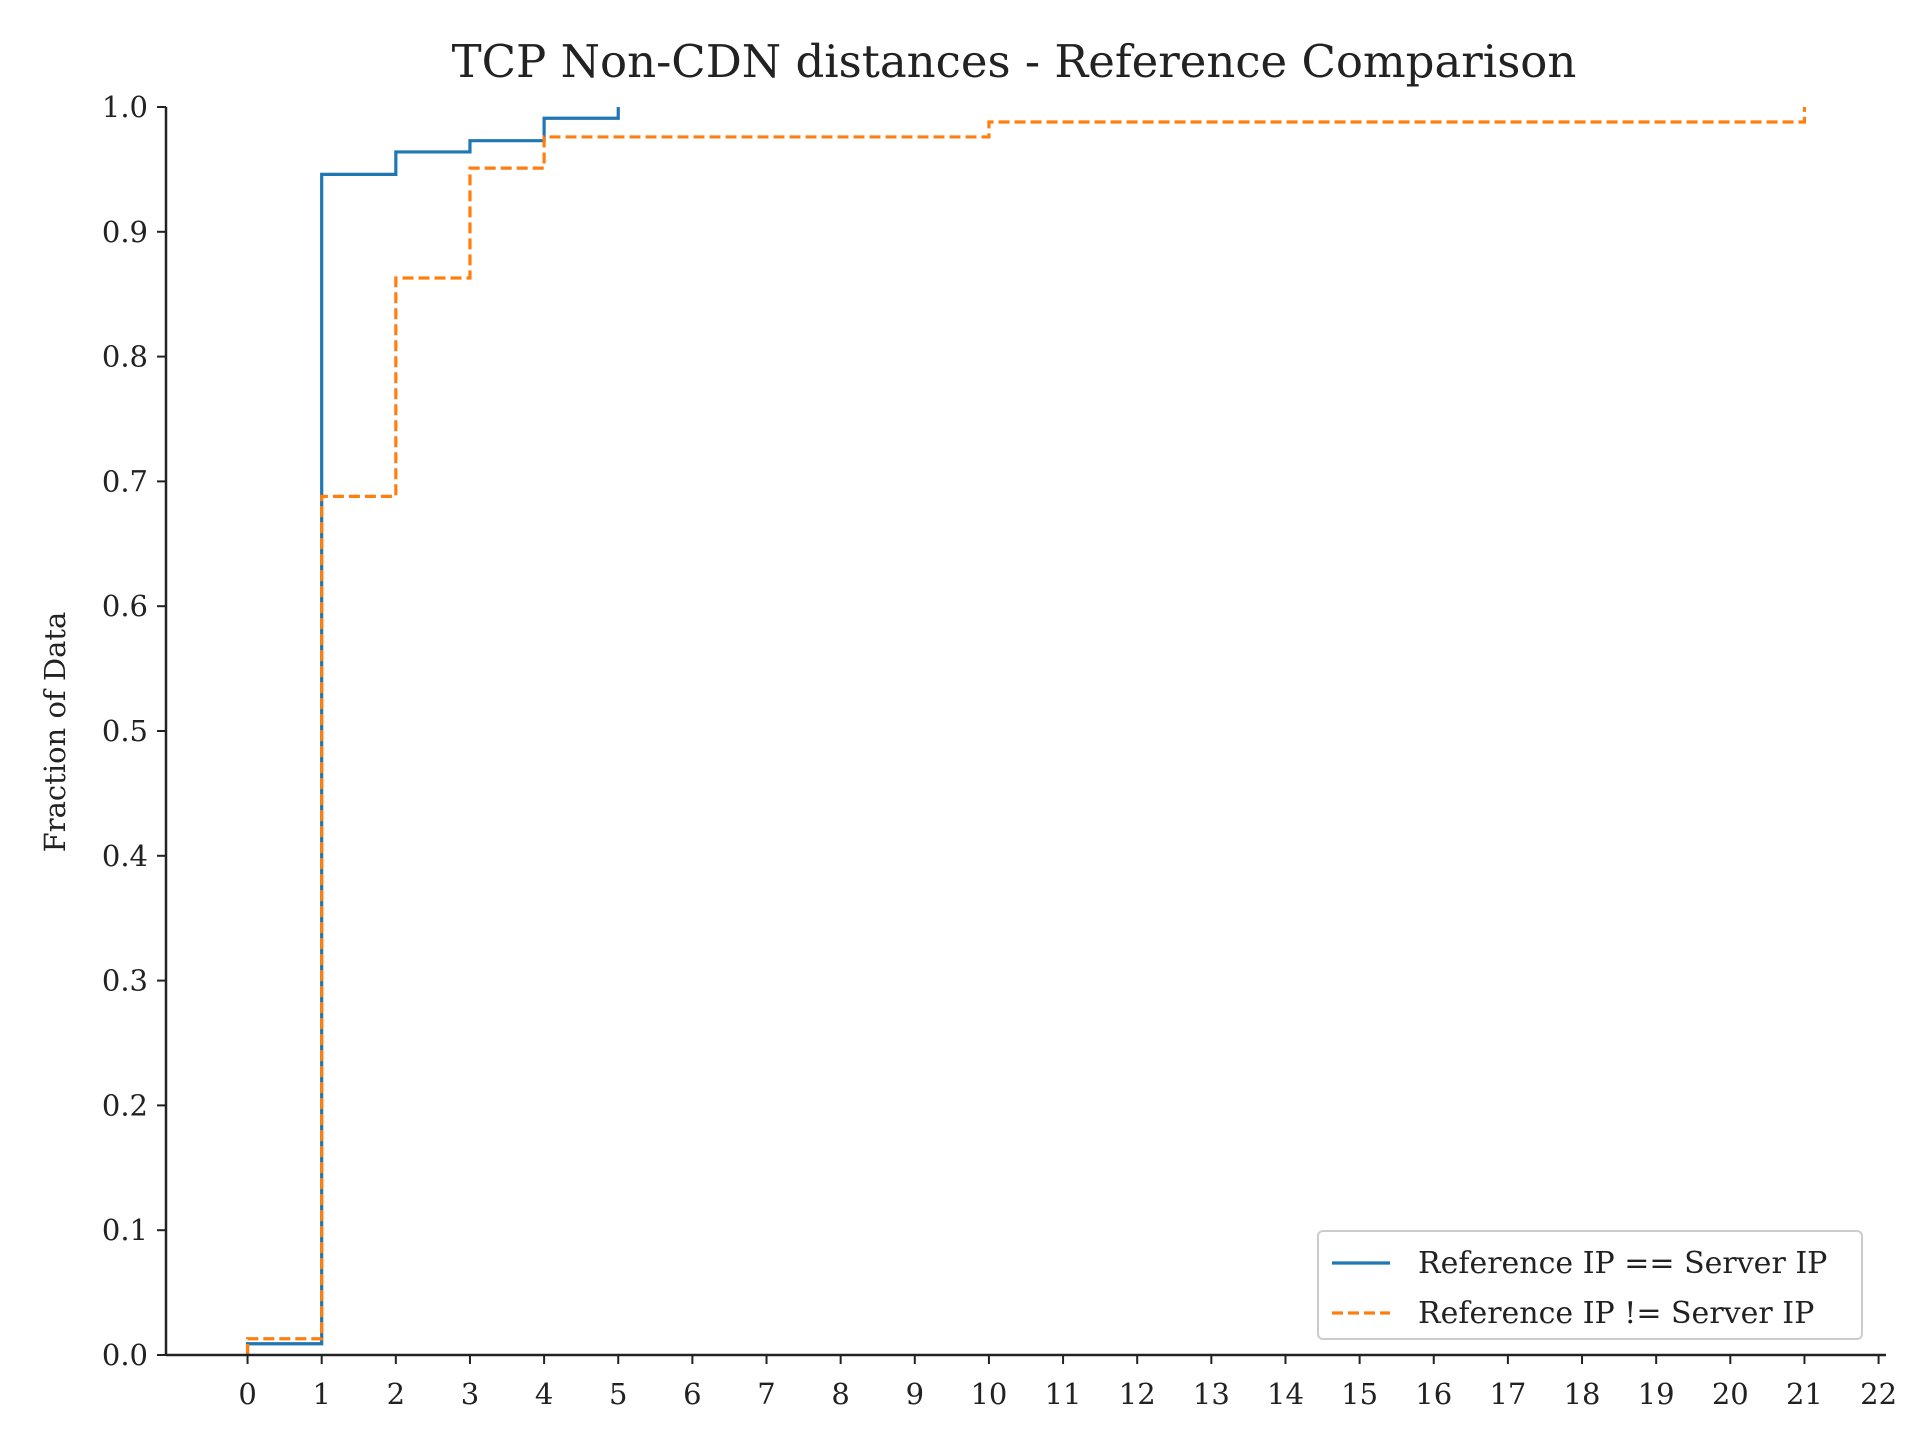 This screenshot has height=1440, width=1920. What do you see at coordinates (1804, 1394) in the screenshot?
I see `x-tick-label: 21` at bounding box center [1804, 1394].